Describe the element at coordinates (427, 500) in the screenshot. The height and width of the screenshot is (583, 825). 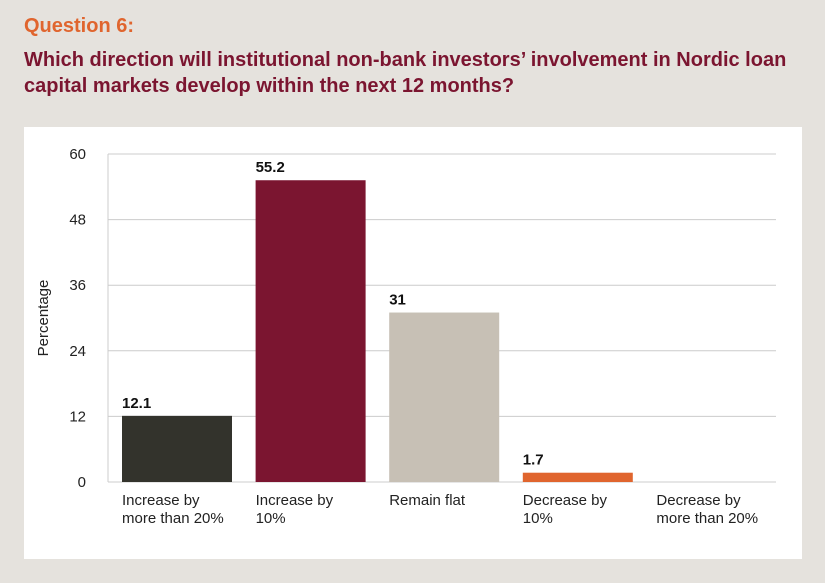
I see `x-tick-label: Remain flat` at that location.